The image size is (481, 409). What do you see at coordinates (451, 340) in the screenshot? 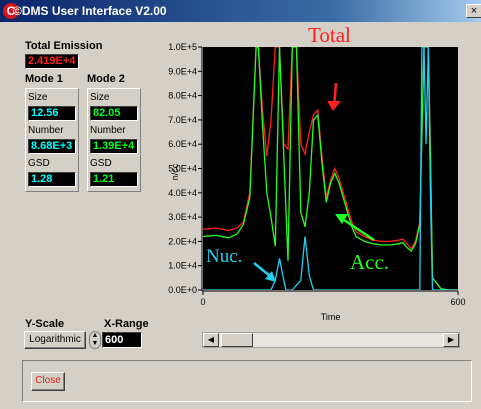
I see `scroll-right-button: ▶` at bounding box center [451, 340].